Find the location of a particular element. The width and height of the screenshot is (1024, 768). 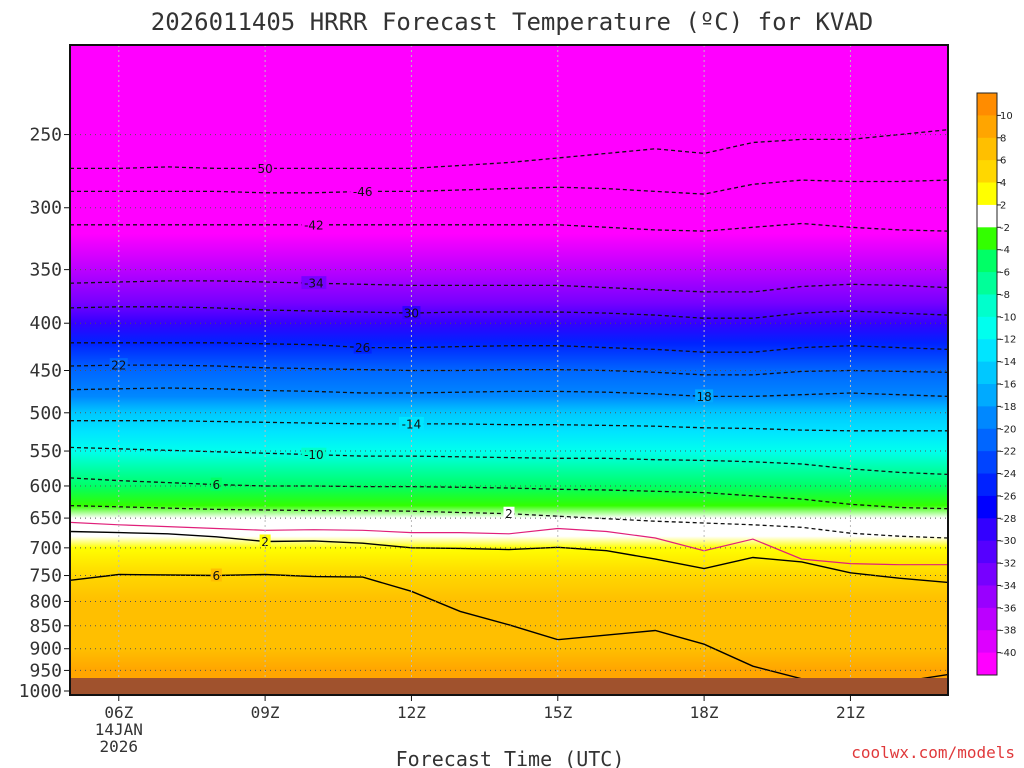

time-tick-label: 18Z is located at coordinates (704, 712).